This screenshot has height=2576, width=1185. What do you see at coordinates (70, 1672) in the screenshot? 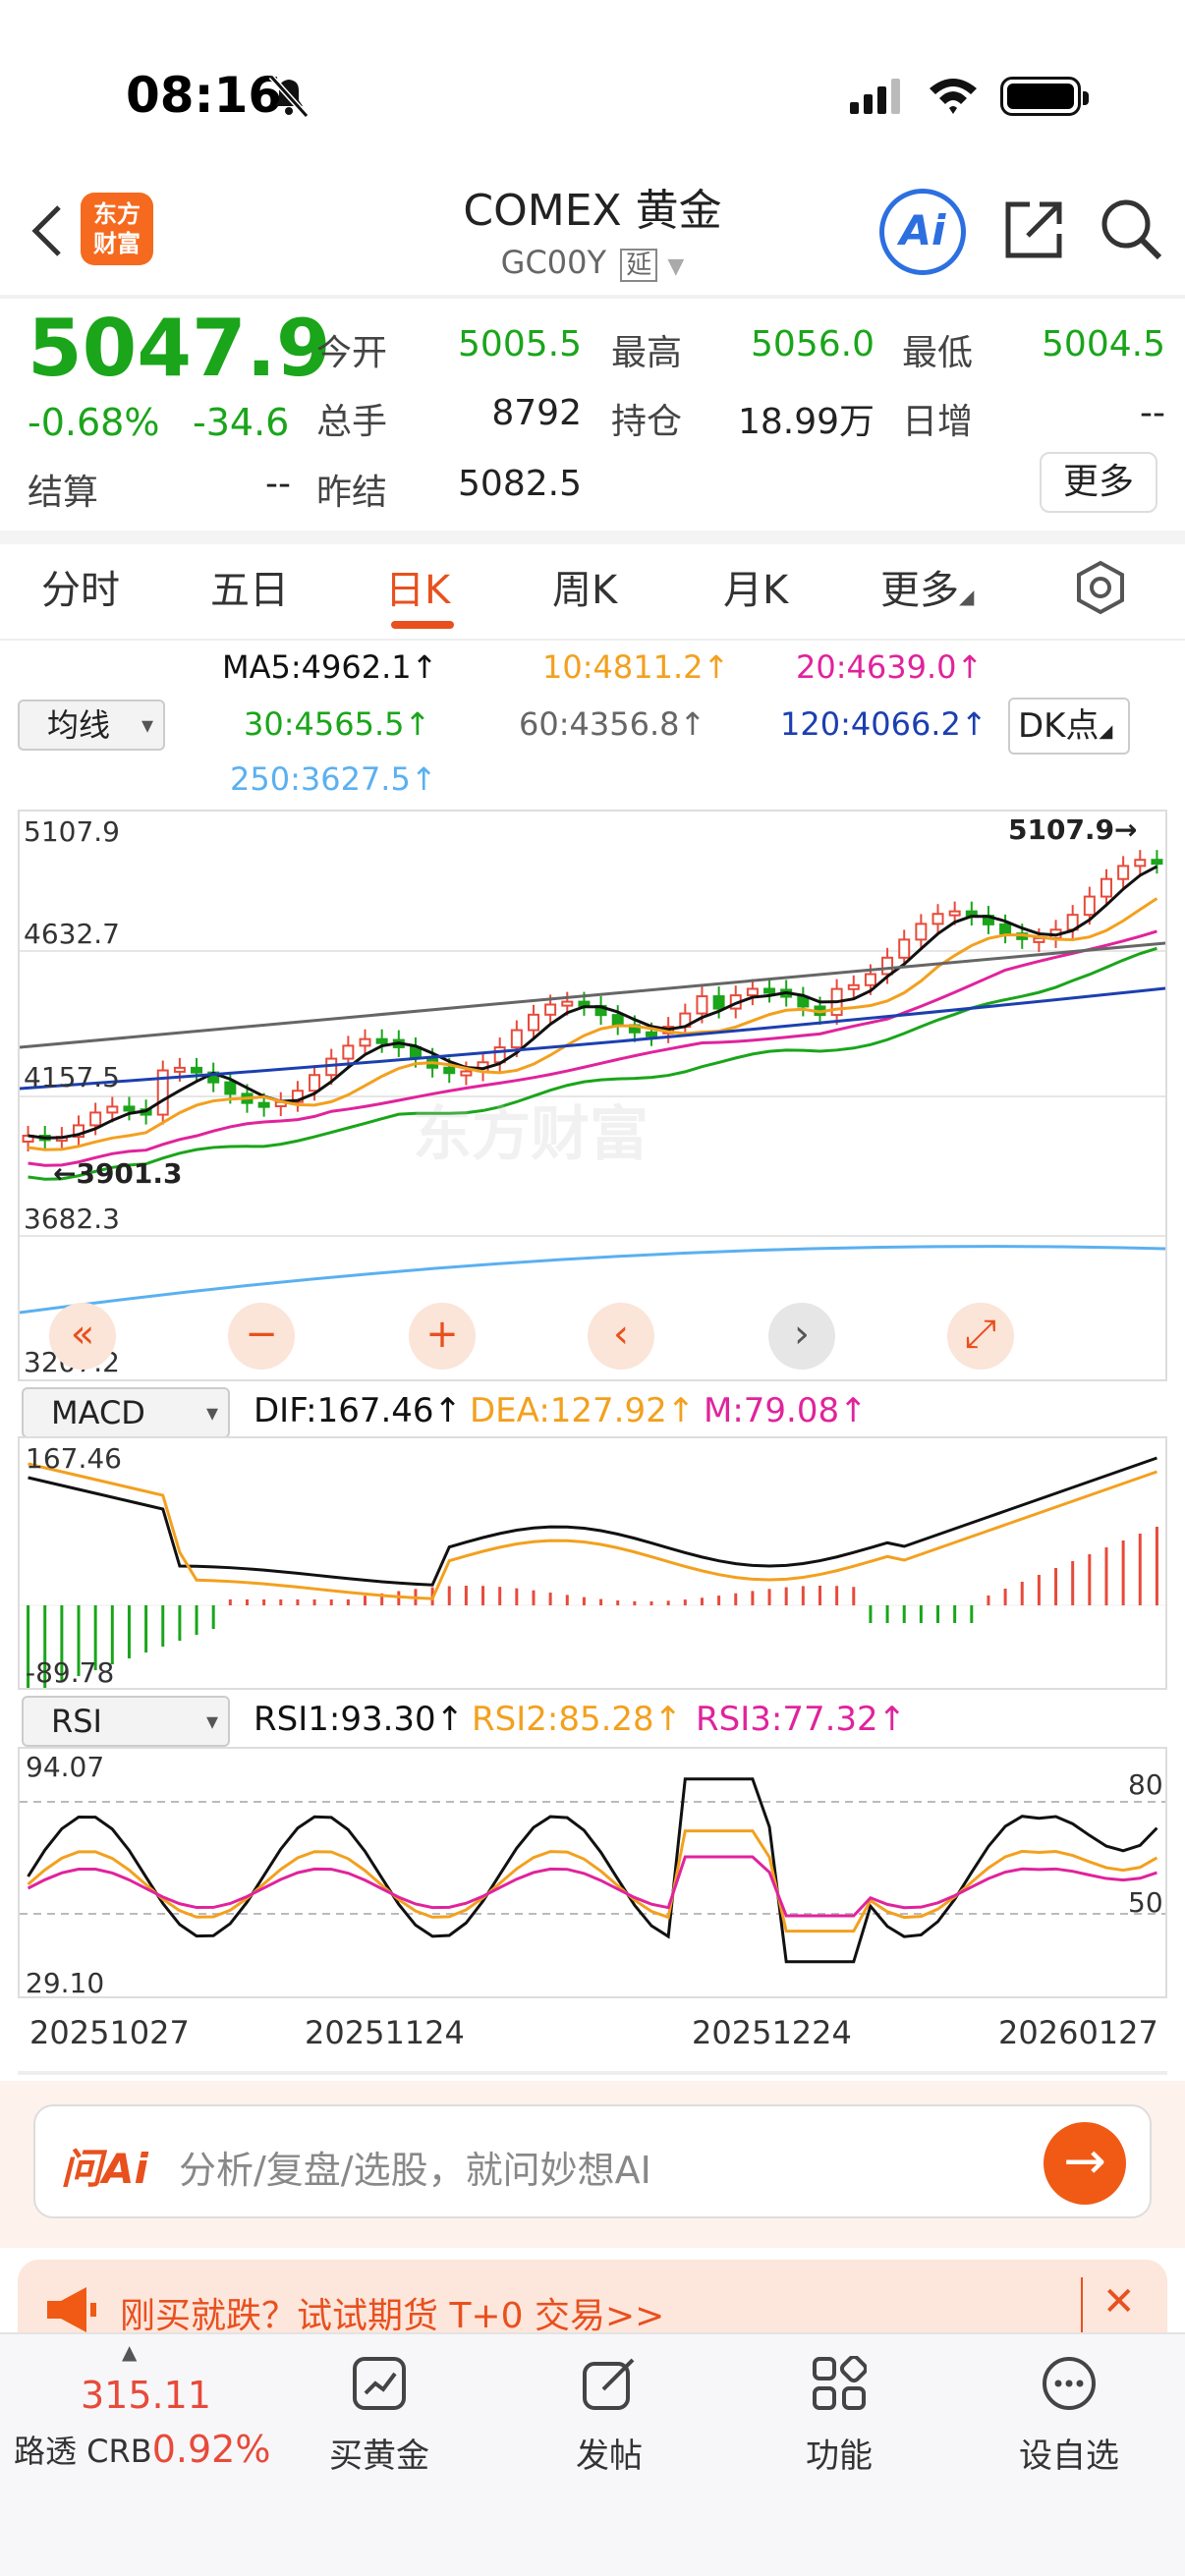
I see `macd-bottom-label: -89.78` at bounding box center [70, 1672].